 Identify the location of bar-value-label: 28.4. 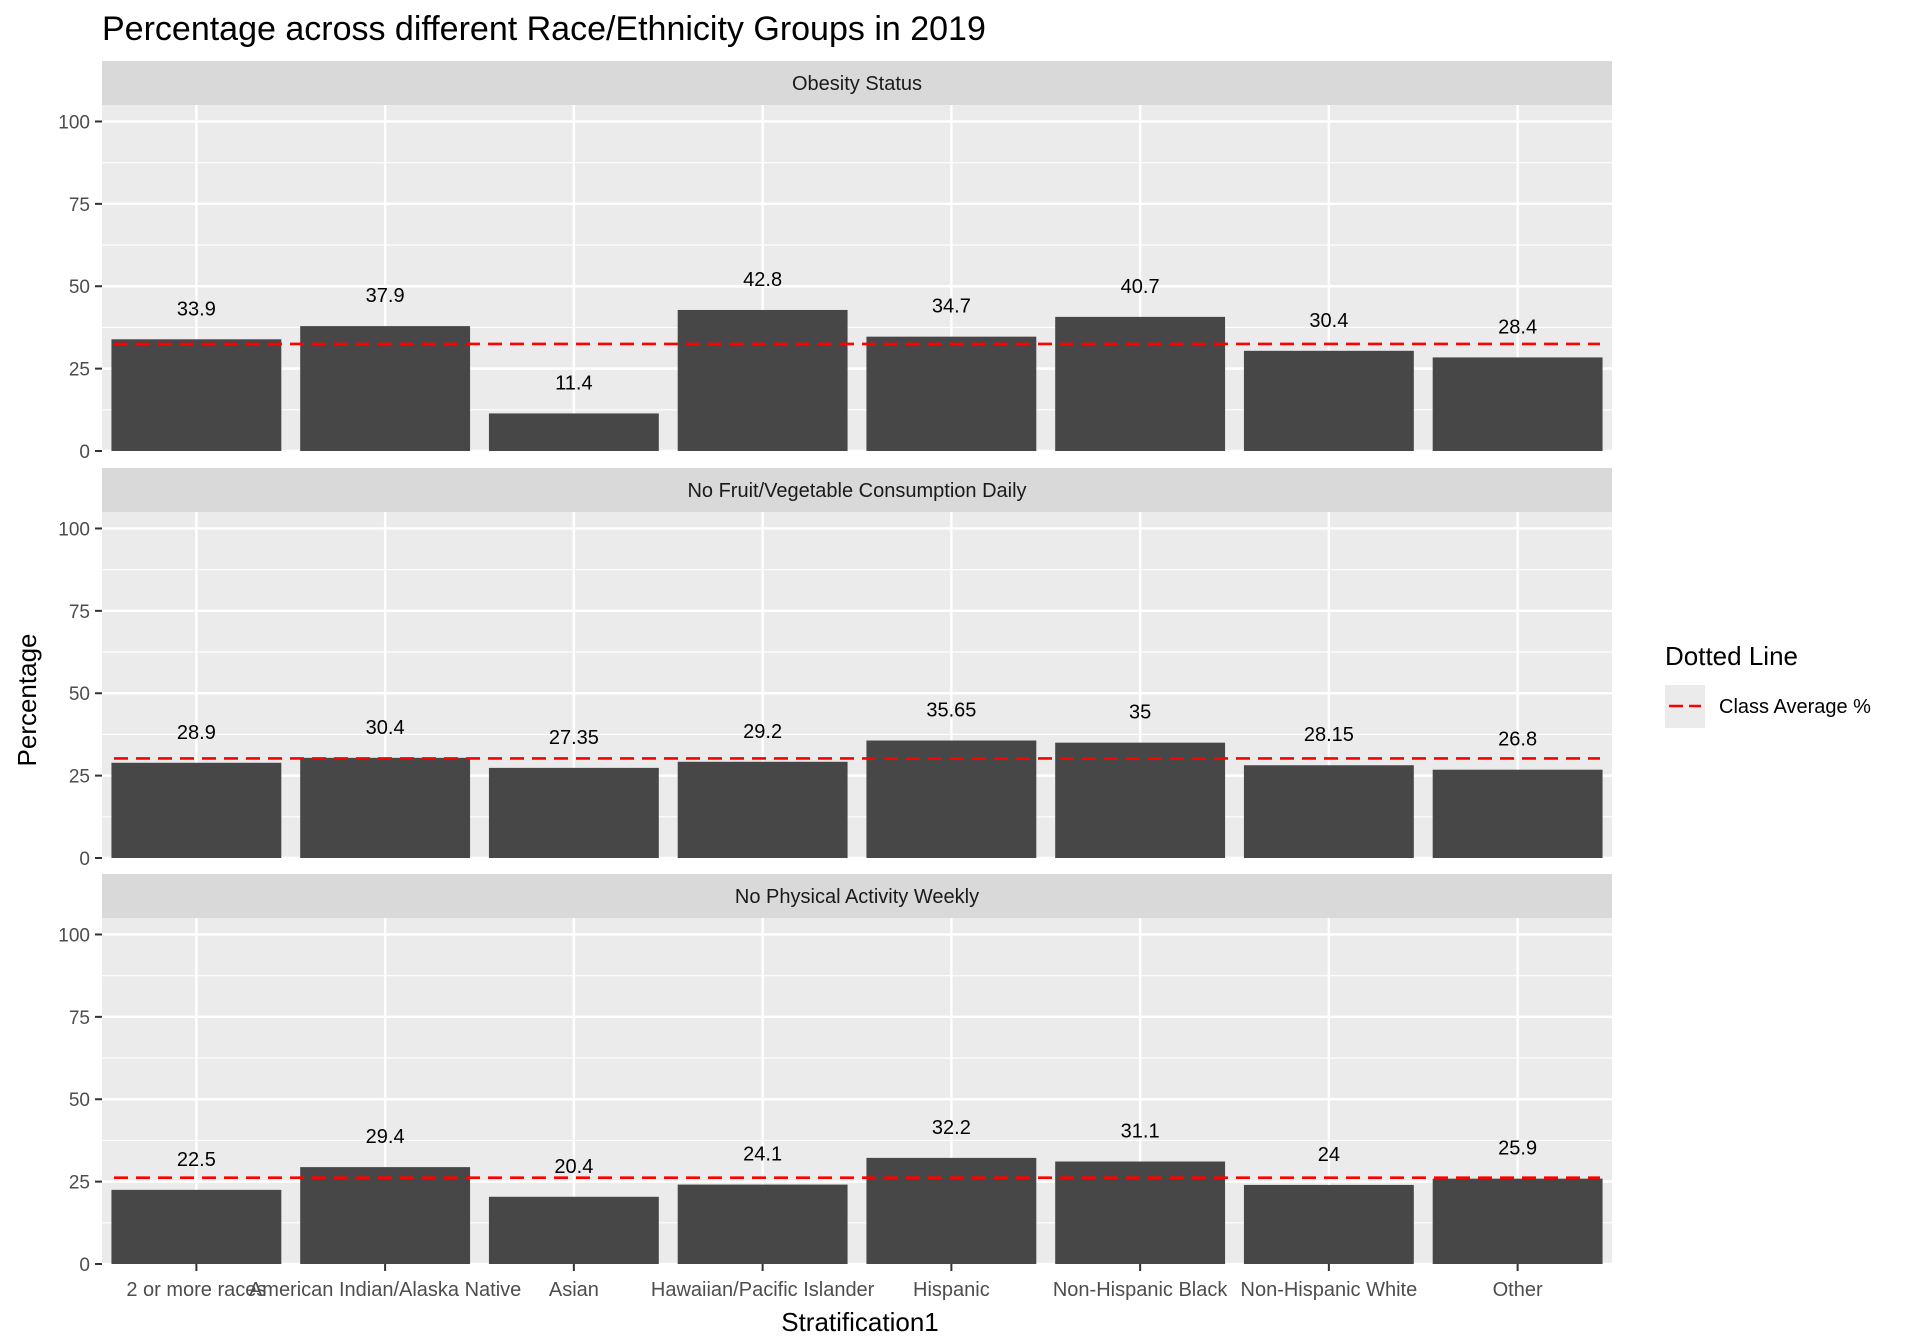
(1517, 327).